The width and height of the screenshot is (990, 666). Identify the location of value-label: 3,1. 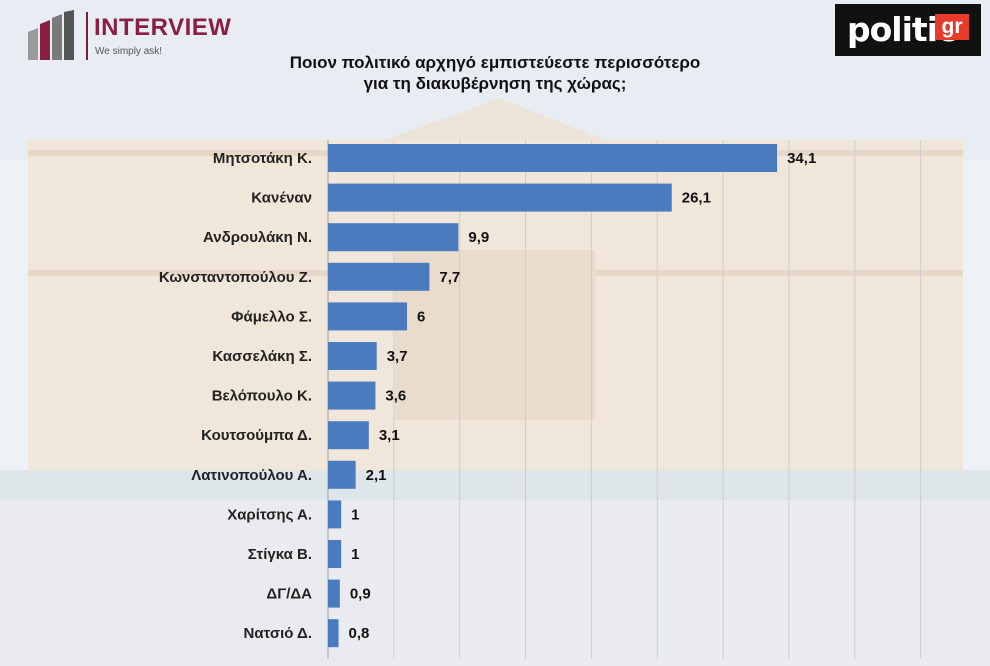
(389, 435).